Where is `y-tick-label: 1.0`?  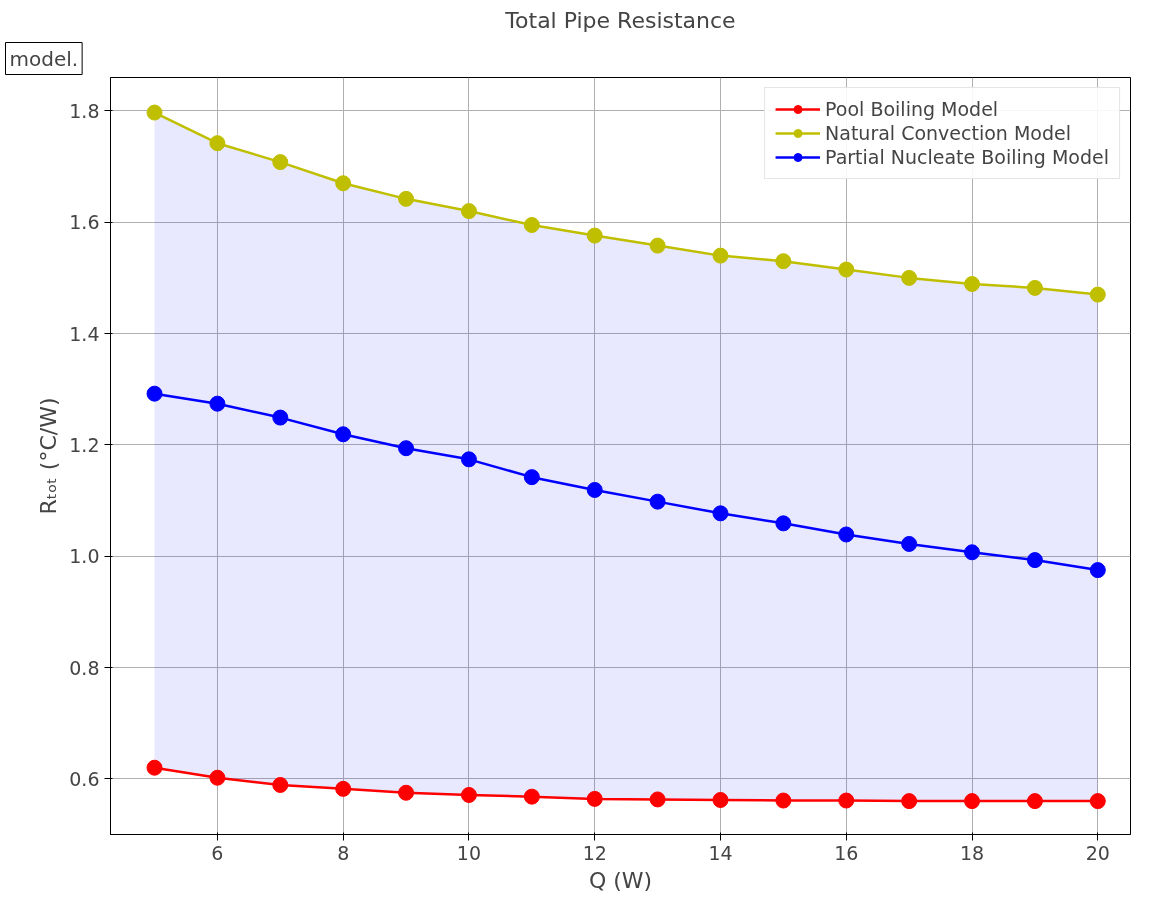
y-tick-label: 1.0 is located at coordinates (84, 556).